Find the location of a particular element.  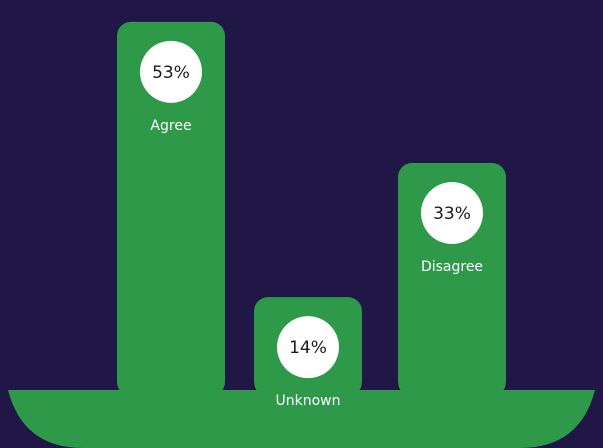

category-label-unknown: Unknown is located at coordinates (308, 401).